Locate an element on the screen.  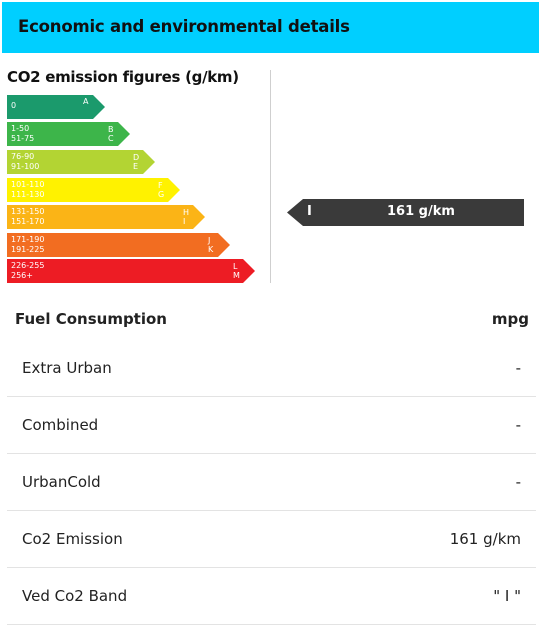
co2-band: 226-255 L 256+ M is located at coordinates (131, 271).